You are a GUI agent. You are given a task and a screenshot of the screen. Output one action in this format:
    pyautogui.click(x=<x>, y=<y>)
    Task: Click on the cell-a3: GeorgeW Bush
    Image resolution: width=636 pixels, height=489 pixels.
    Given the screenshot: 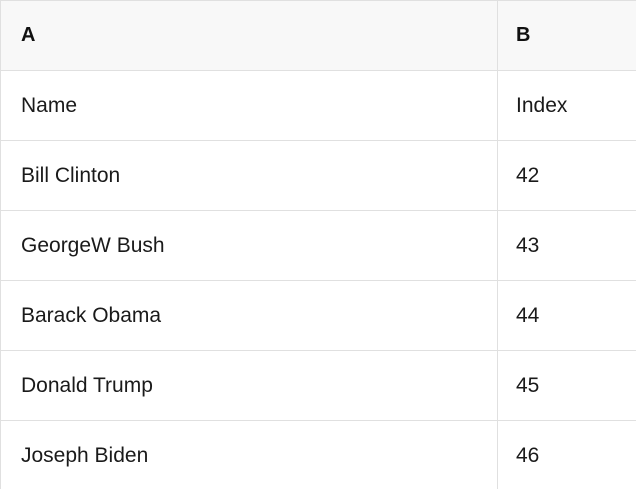 What is the action you would take?
    pyautogui.click(x=249, y=246)
    